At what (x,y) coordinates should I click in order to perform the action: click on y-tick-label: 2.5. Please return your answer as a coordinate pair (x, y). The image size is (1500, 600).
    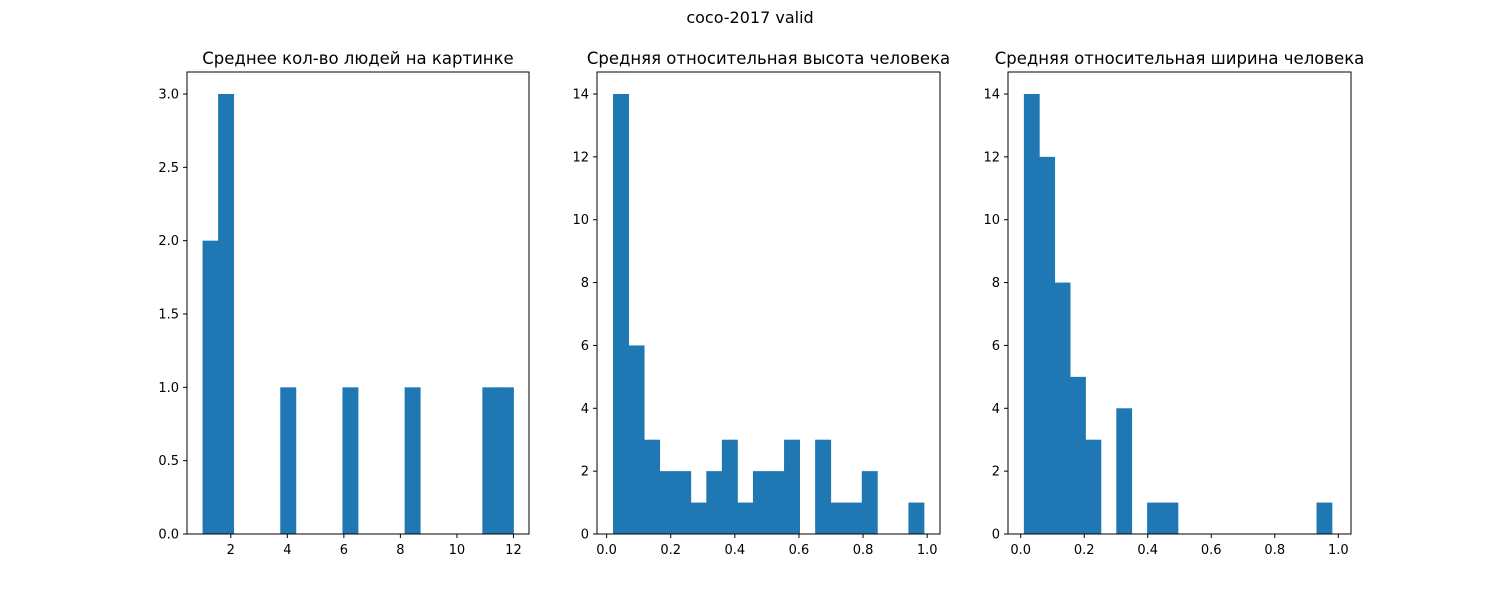
    Looking at the image, I should click on (168, 168).